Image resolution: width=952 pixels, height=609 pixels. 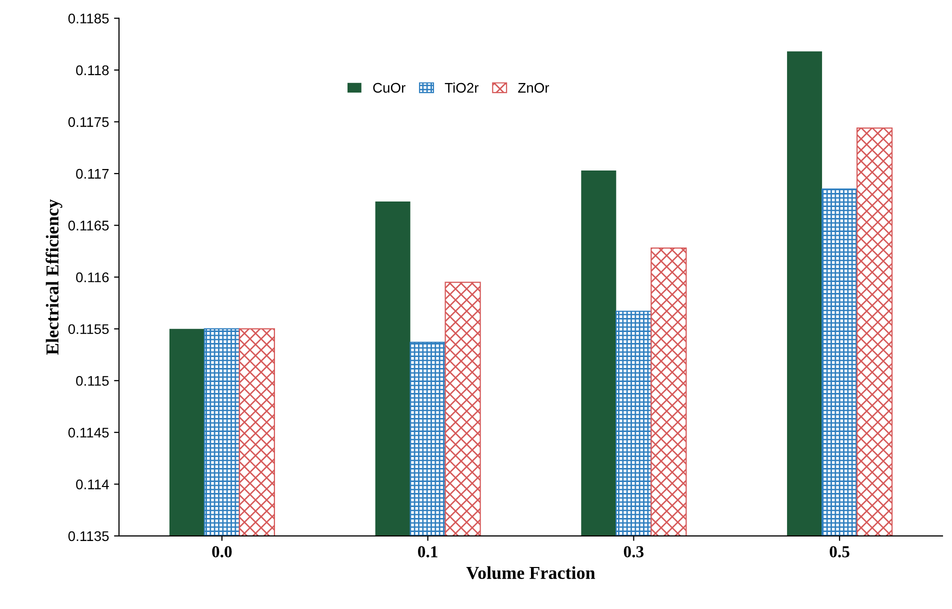 What do you see at coordinates (461, 87) in the screenshot?
I see `legend-label: TiO2r` at bounding box center [461, 87].